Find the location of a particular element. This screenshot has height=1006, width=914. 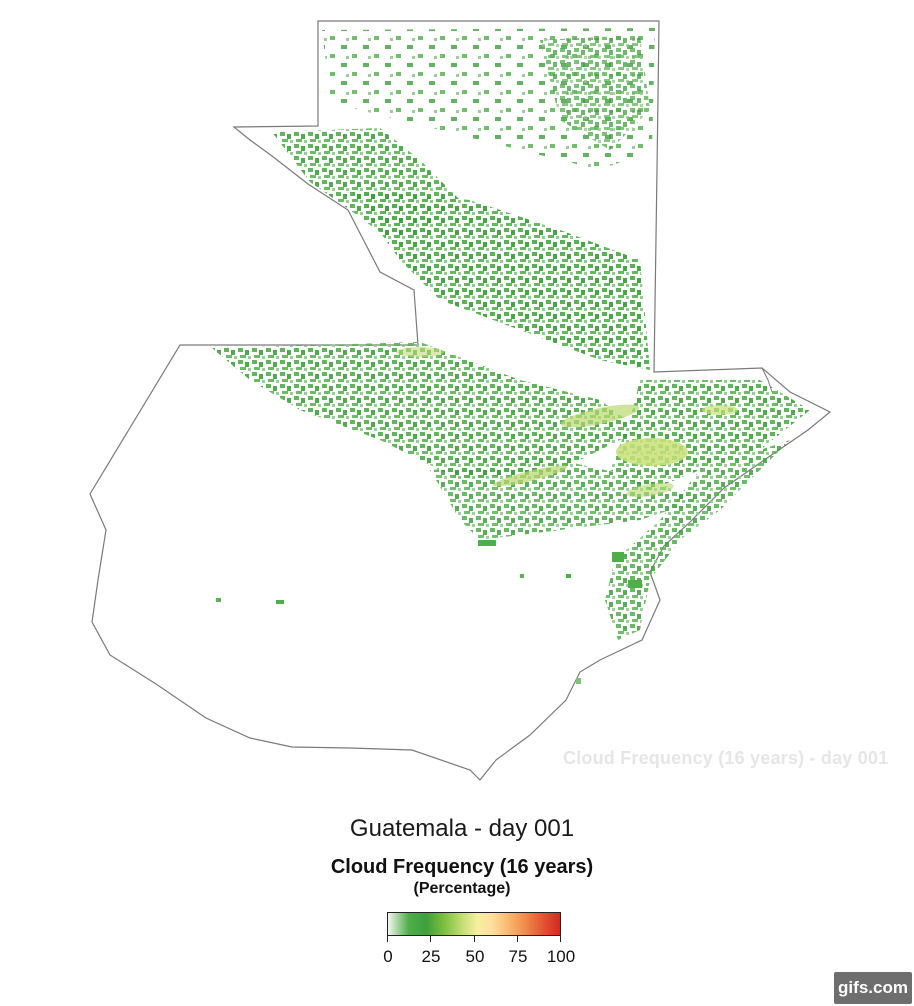

legend-tick-label: 25 is located at coordinates (431, 956).